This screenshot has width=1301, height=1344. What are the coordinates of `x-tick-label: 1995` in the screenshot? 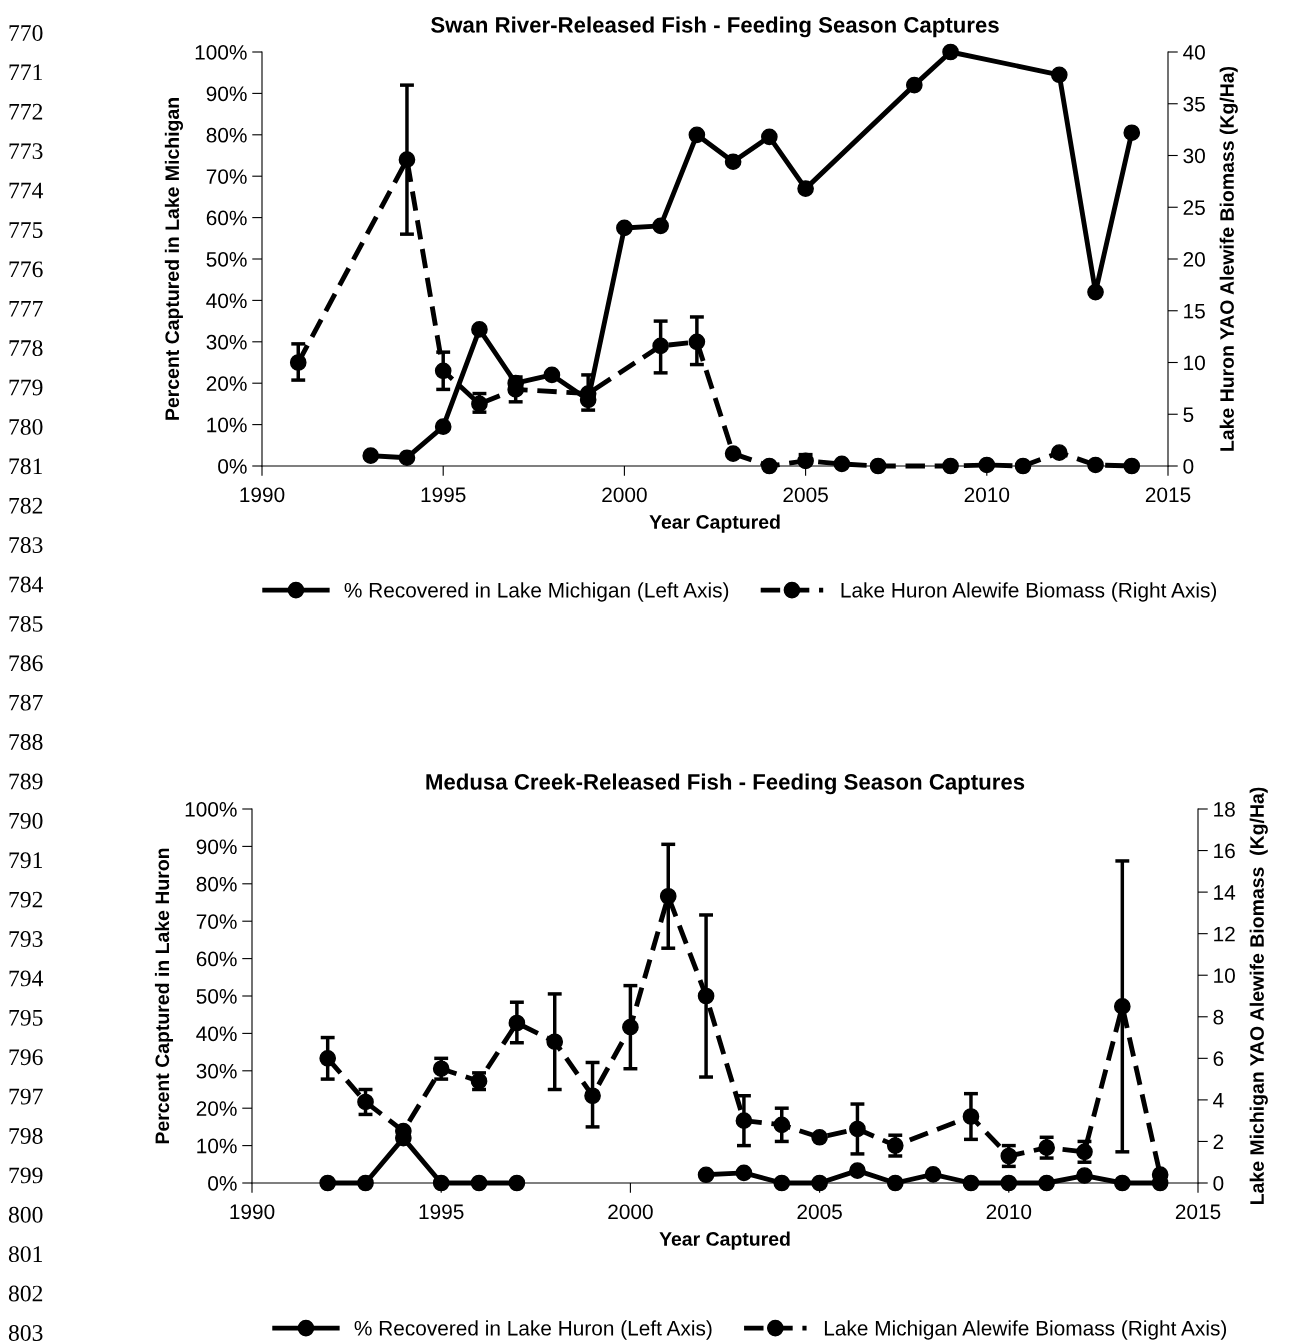 It's located at (443, 495).